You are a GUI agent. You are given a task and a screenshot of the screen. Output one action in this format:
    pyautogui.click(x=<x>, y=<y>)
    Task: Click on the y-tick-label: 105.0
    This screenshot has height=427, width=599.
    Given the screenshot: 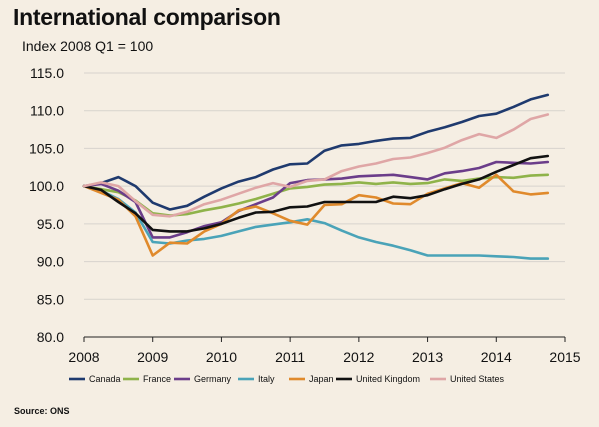 What is the action you would take?
    pyautogui.click(x=46, y=148)
    